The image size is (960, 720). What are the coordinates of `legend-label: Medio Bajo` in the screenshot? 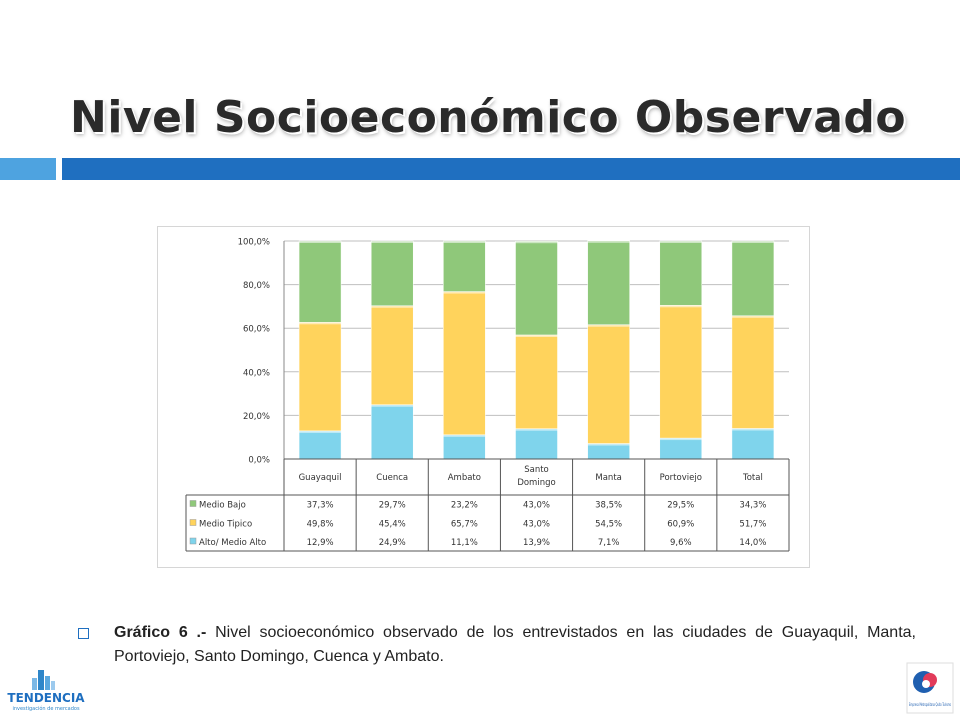 It's located at (222, 506).